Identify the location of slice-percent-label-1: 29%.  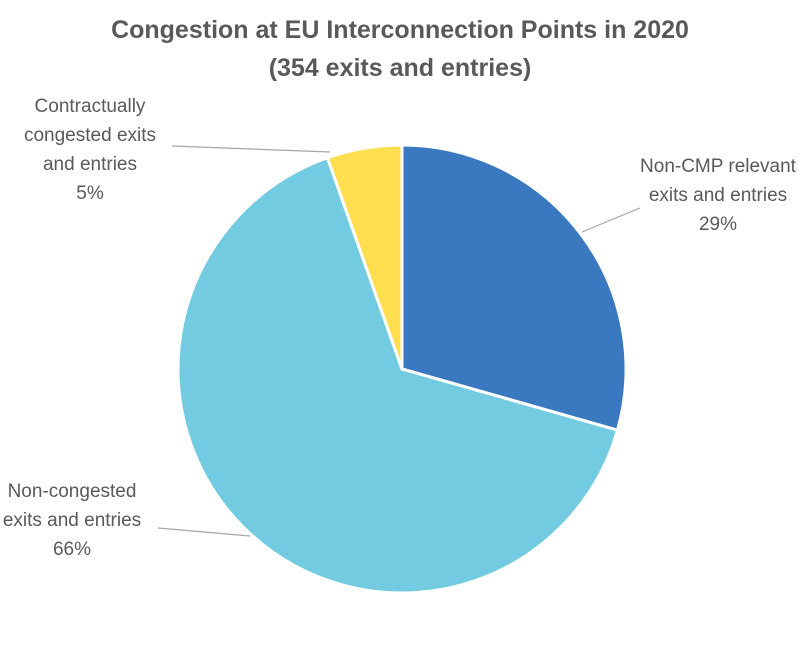
(718, 224).